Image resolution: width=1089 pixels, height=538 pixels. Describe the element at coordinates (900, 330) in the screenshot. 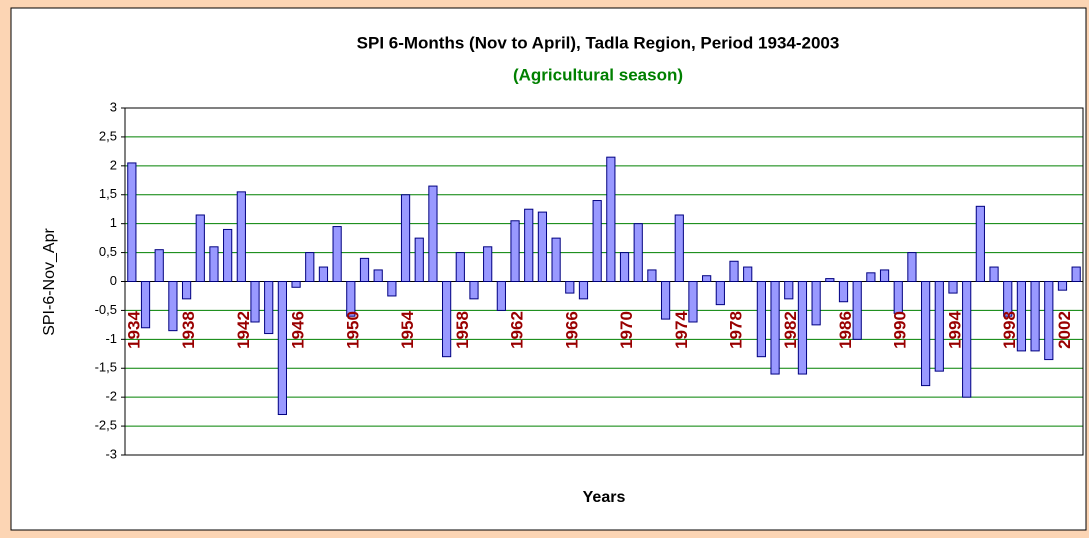

I see `x-tick-label: 1990` at that location.